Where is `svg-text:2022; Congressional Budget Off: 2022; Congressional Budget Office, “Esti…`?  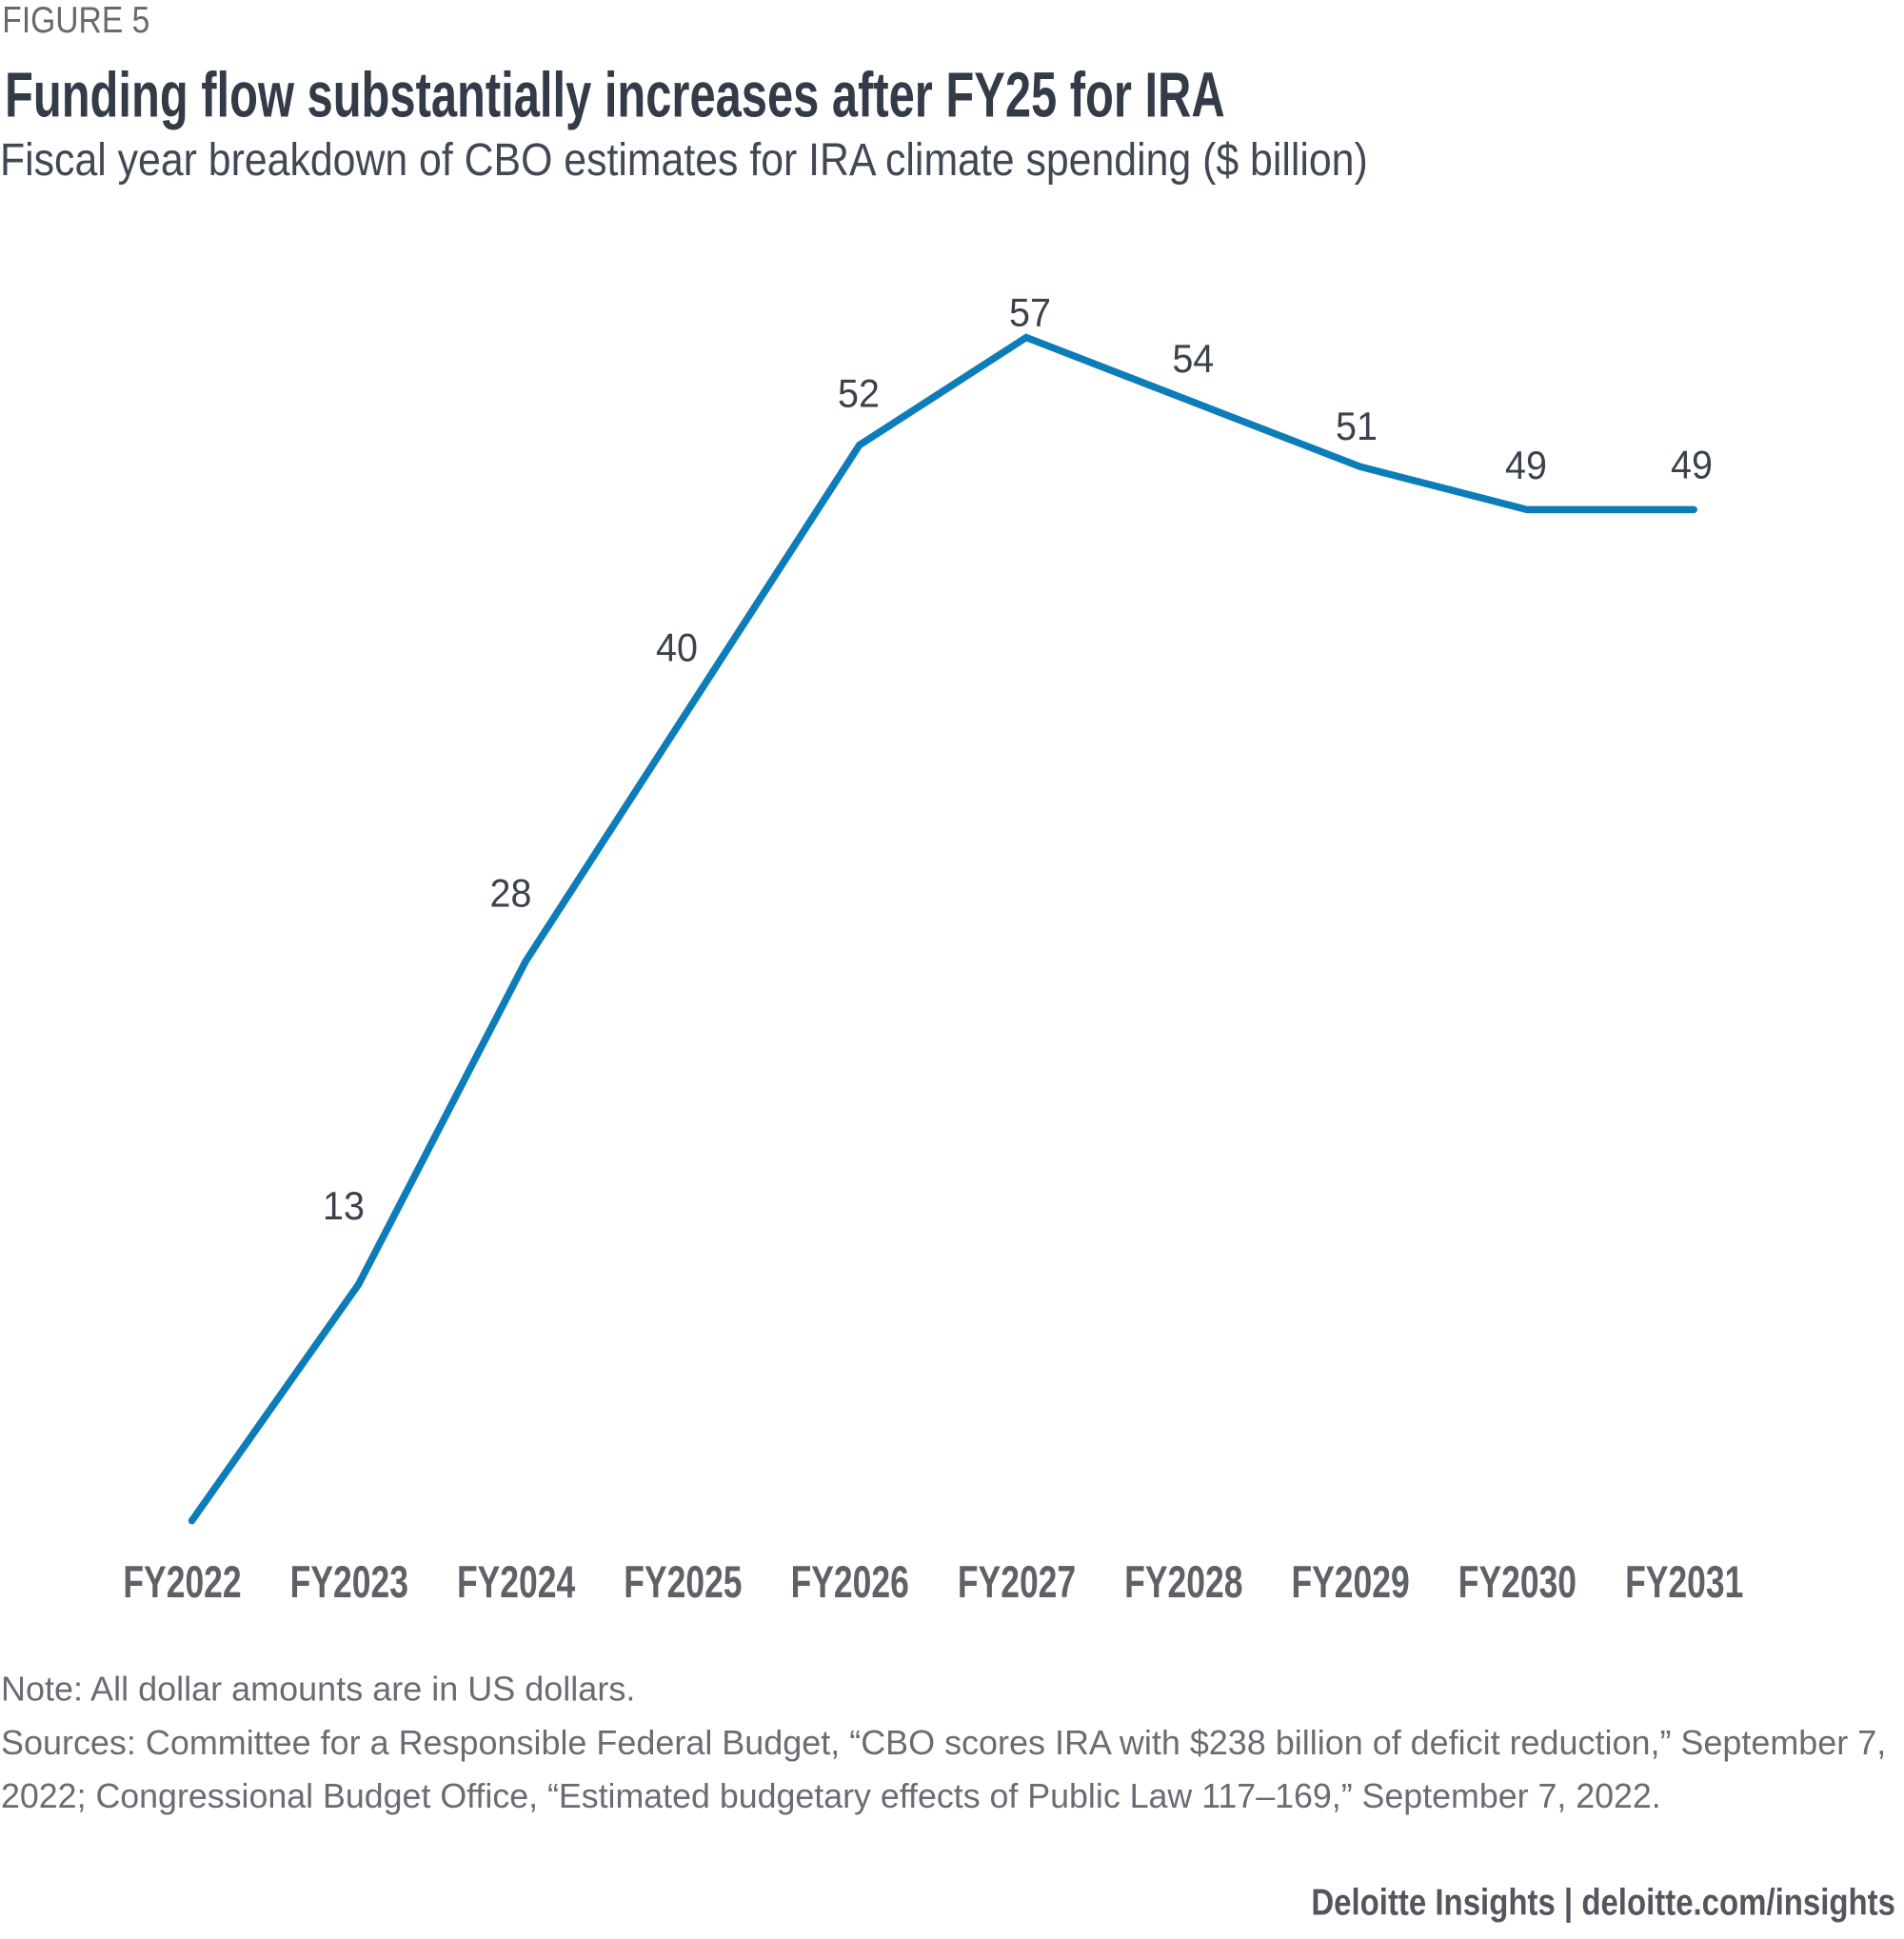 svg-text:2022; Congressional Budget Off: 2022; Congressional Budget Office, “Esti… is located at coordinates (831, 1796).